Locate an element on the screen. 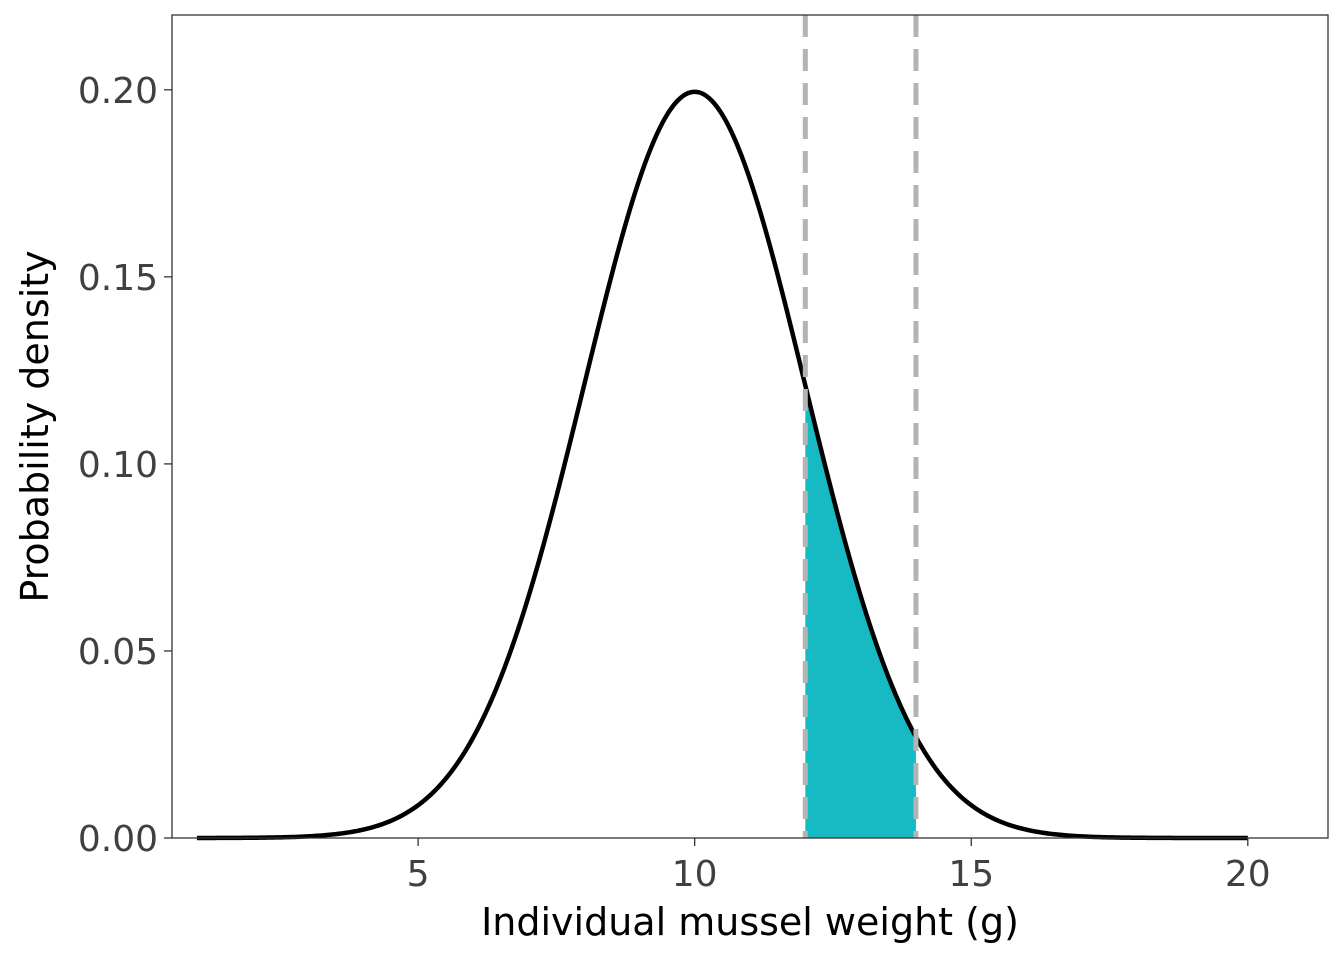 The height and width of the screenshot is (960, 1344). y-axis: 0.00 0.05 0.10 0.15 0.20 is located at coordinates (125, 465).